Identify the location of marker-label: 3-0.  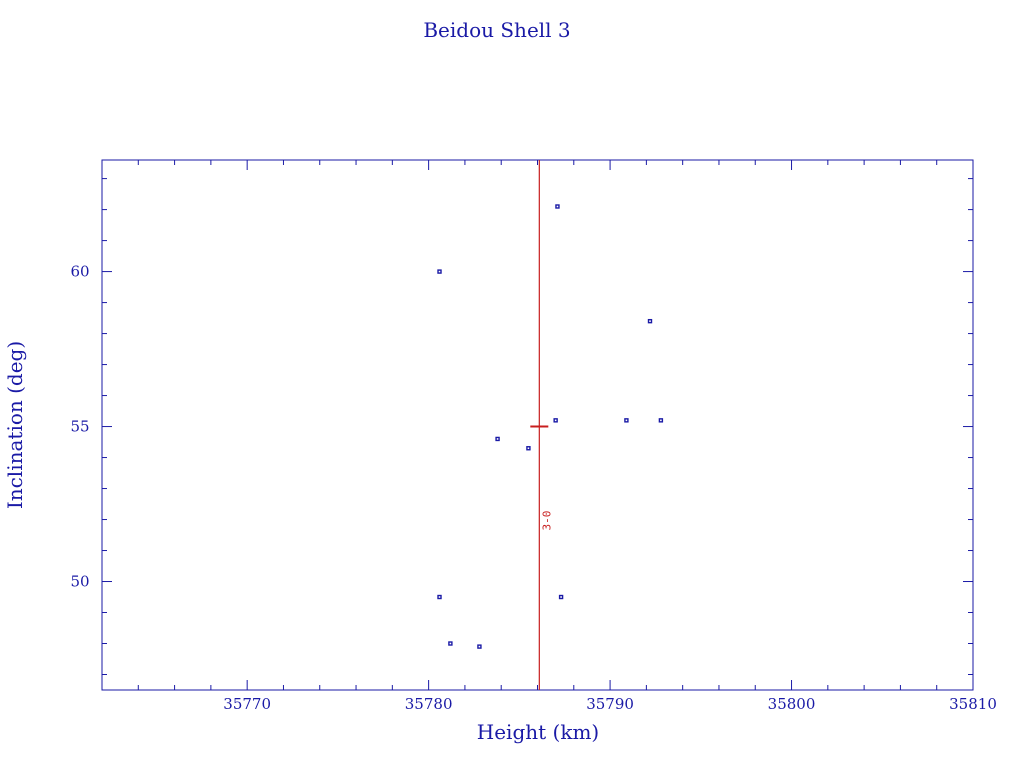
(546, 521).